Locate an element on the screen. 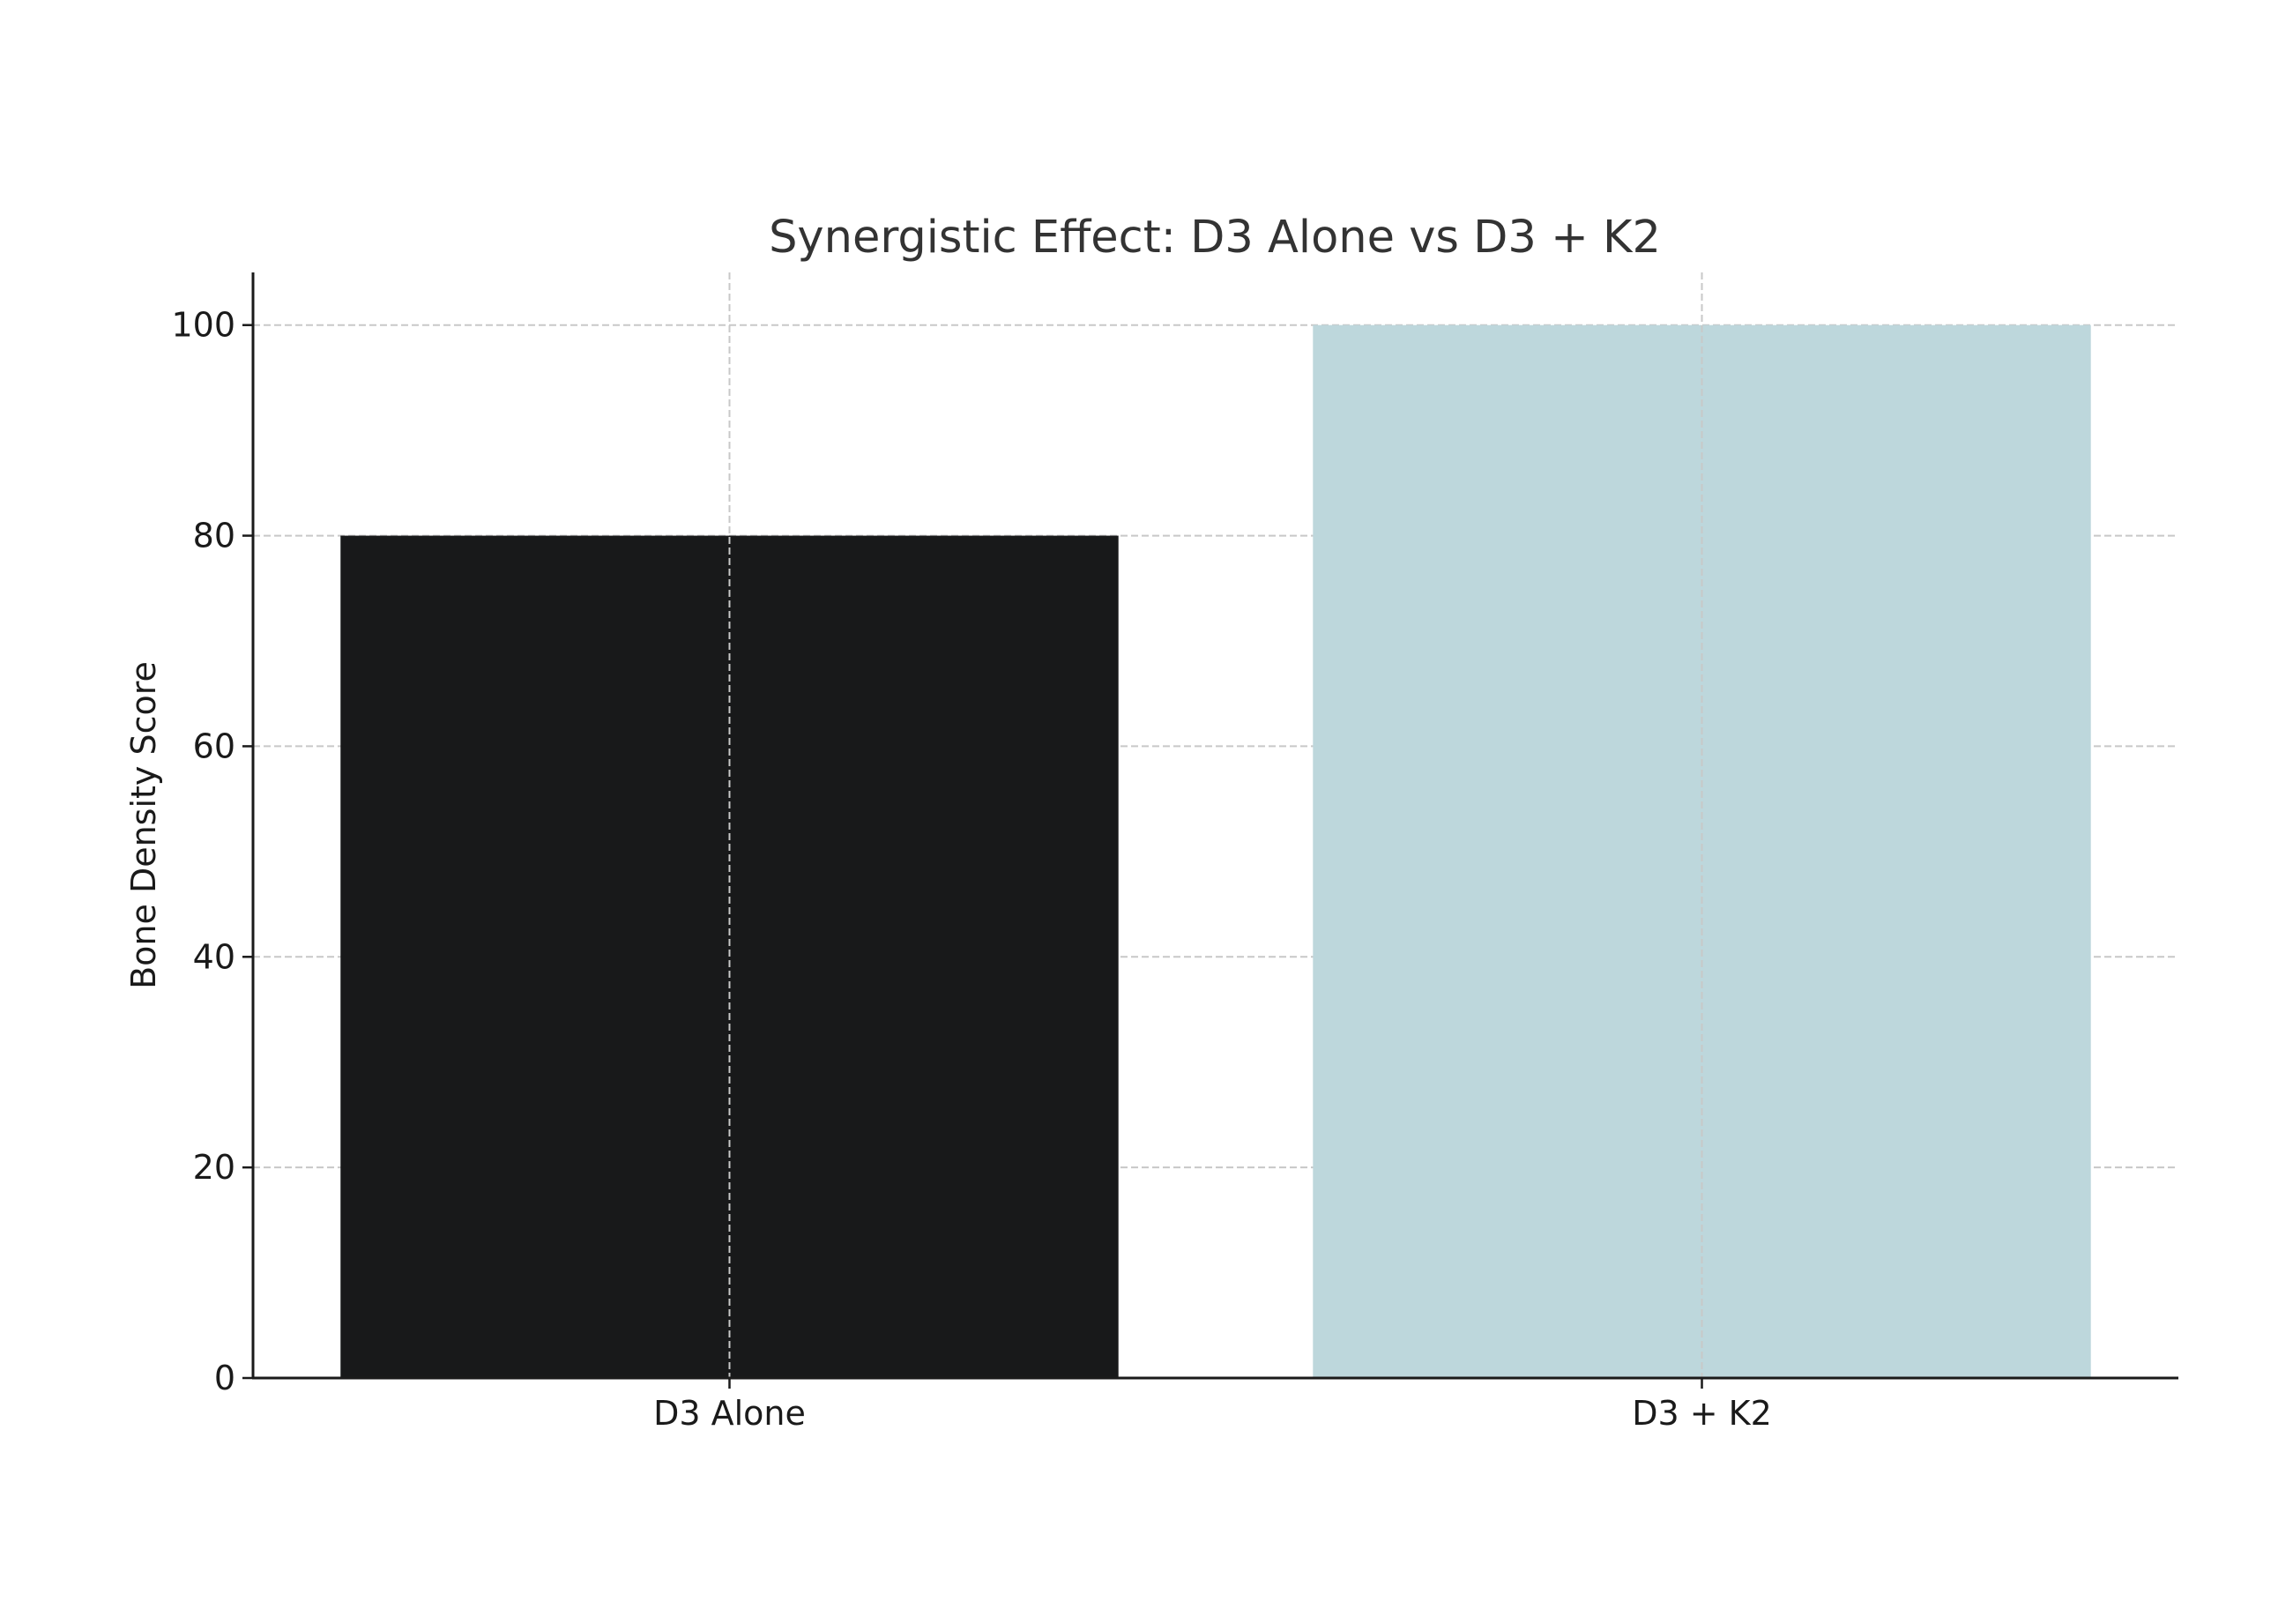 The image size is (2278, 1624). x-tick-label: D3 Alone is located at coordinates (729, 1413).